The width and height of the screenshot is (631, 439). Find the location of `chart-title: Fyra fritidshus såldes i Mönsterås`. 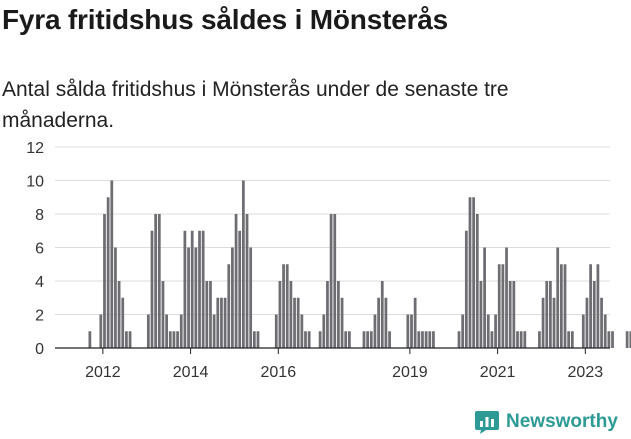

chart-title: Fyra fritidshus såldes i Mönsterås is located at coordinates (225, 19).